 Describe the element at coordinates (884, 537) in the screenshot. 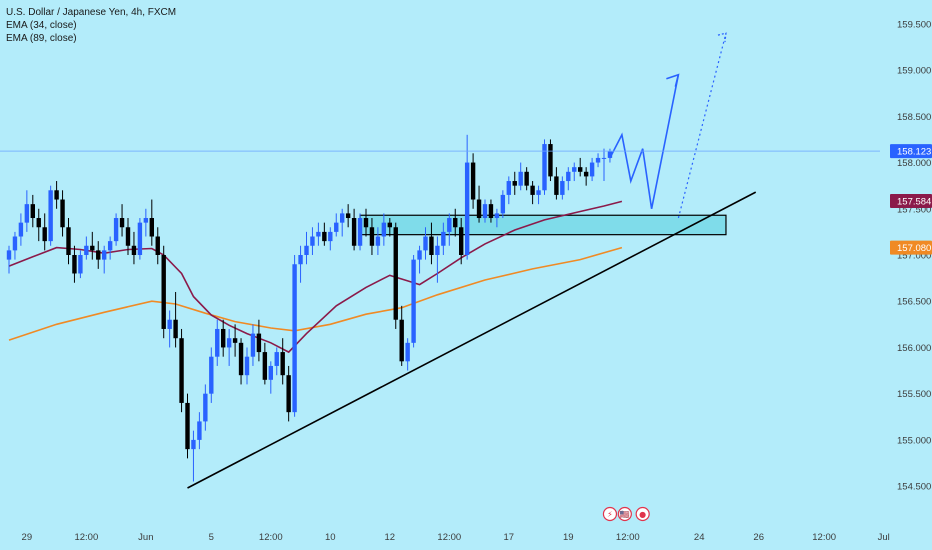

I see `x-tick-label: Jul` at that location.